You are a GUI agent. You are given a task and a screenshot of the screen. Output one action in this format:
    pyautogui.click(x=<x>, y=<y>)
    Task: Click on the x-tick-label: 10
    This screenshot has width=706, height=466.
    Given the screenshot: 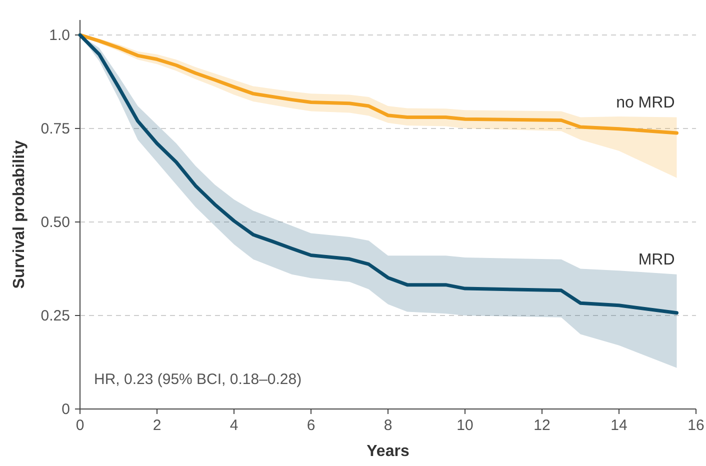 What is the action you would take?
    pyautogui.click(x=465, y=425)
    